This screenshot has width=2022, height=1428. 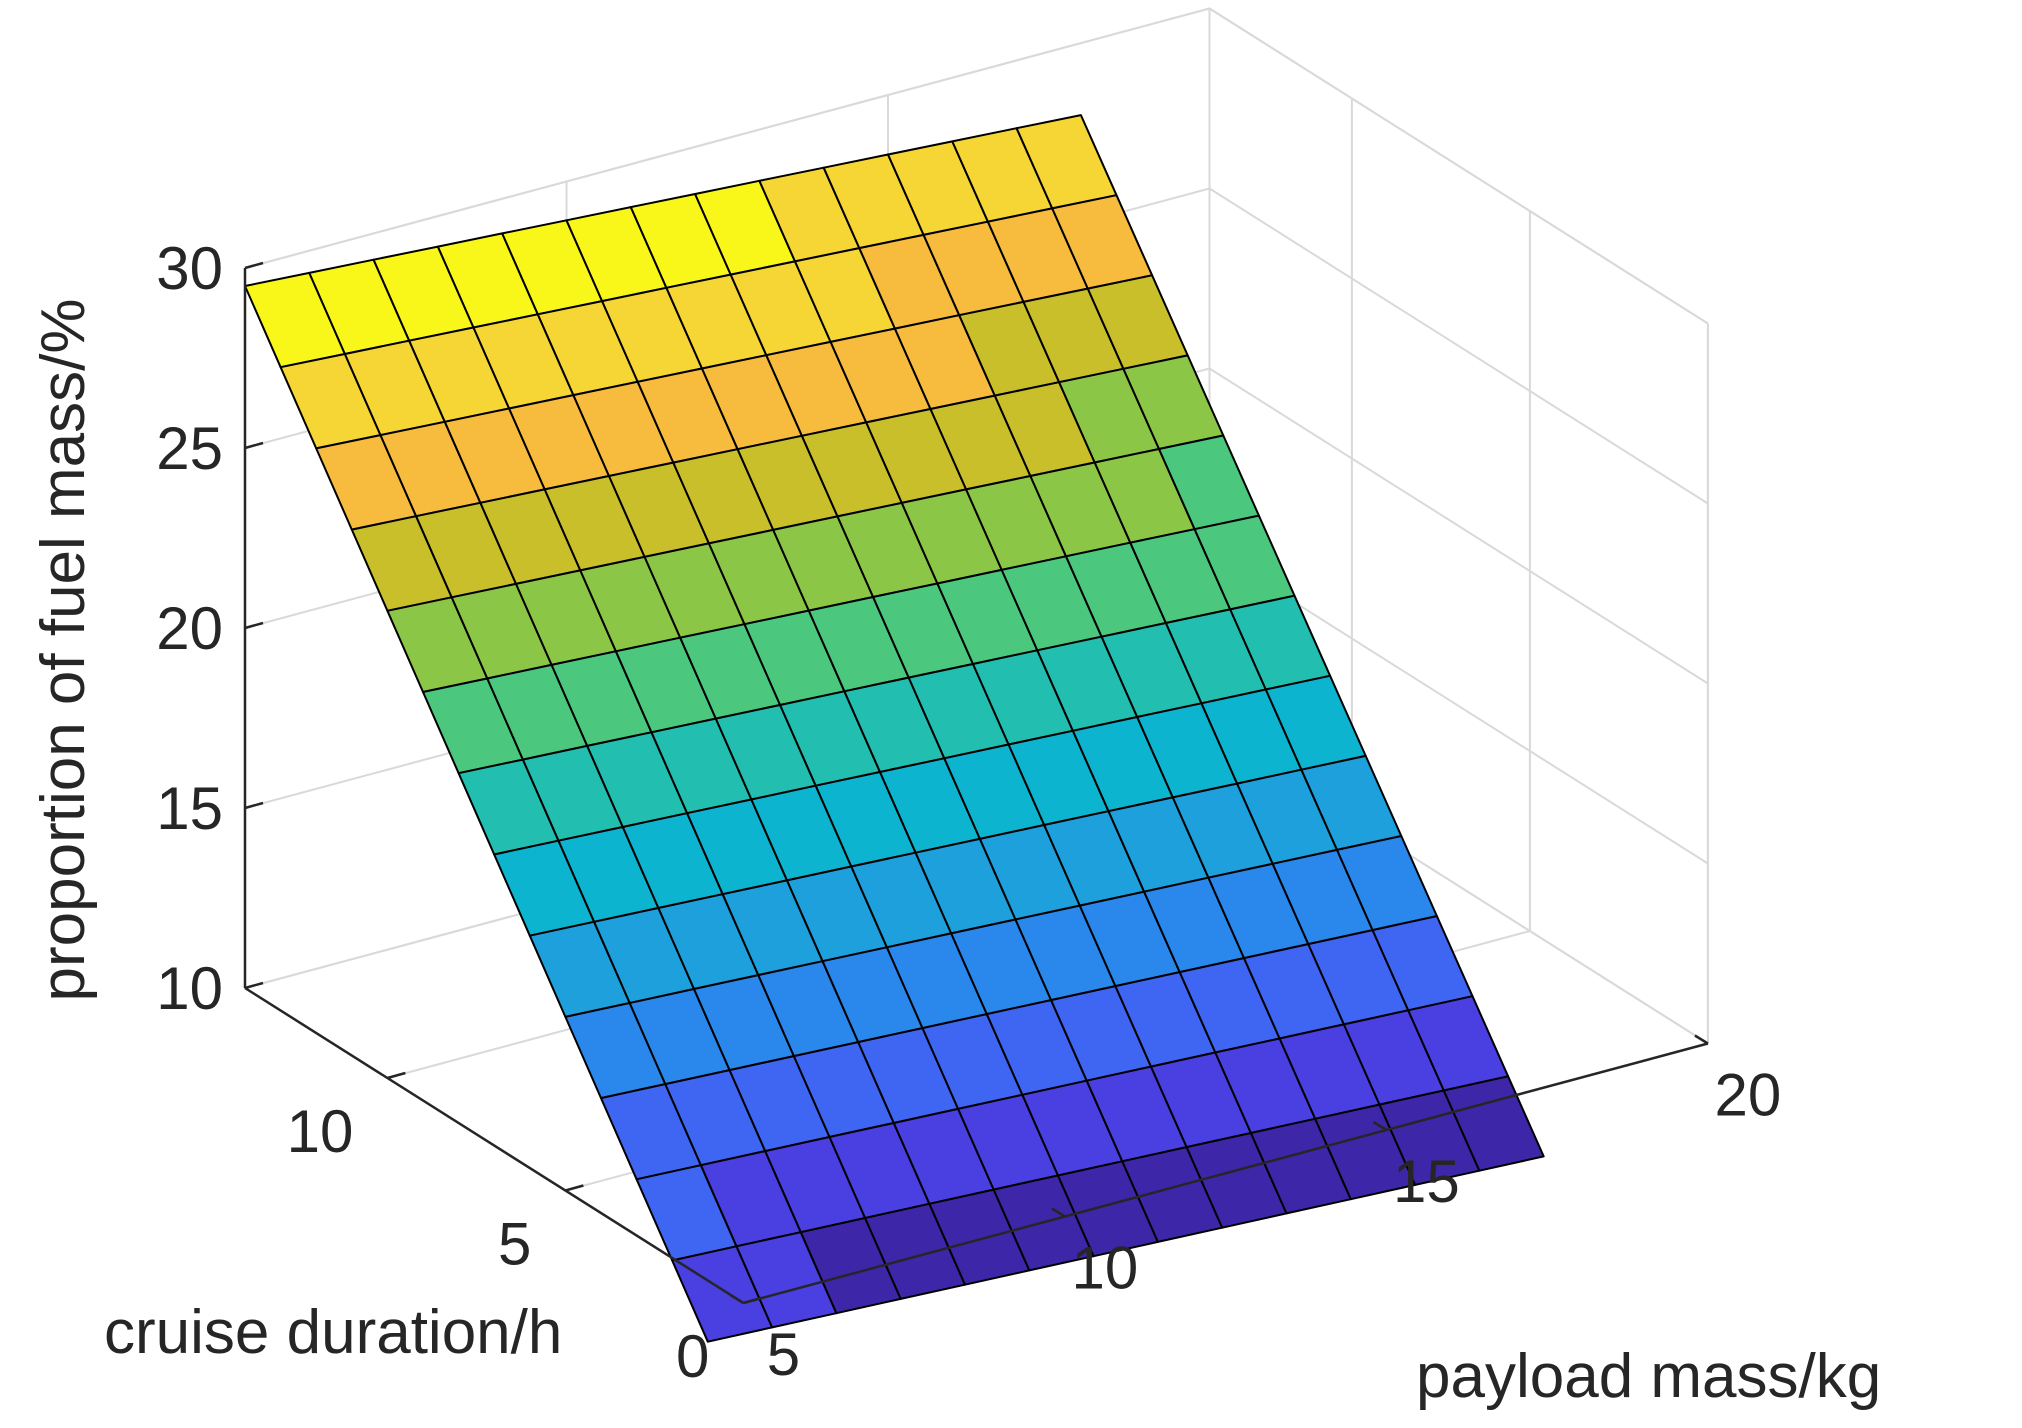 What do you see at coordinates (1493, 1123) in the screenshot?
I see `surface-cell` at bounding box center [1493, 1123].